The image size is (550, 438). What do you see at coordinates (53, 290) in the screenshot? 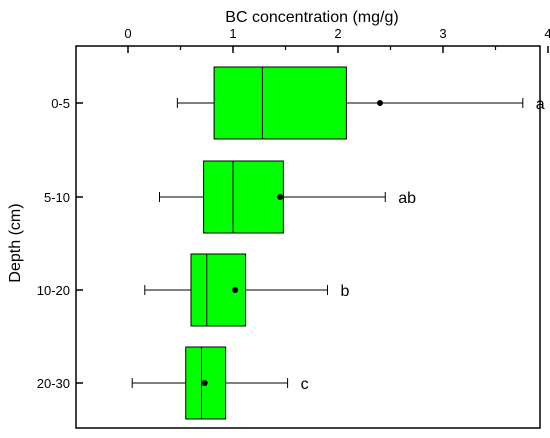
I see `y-tick-label: 10-20` at bounding box center [53, 290].